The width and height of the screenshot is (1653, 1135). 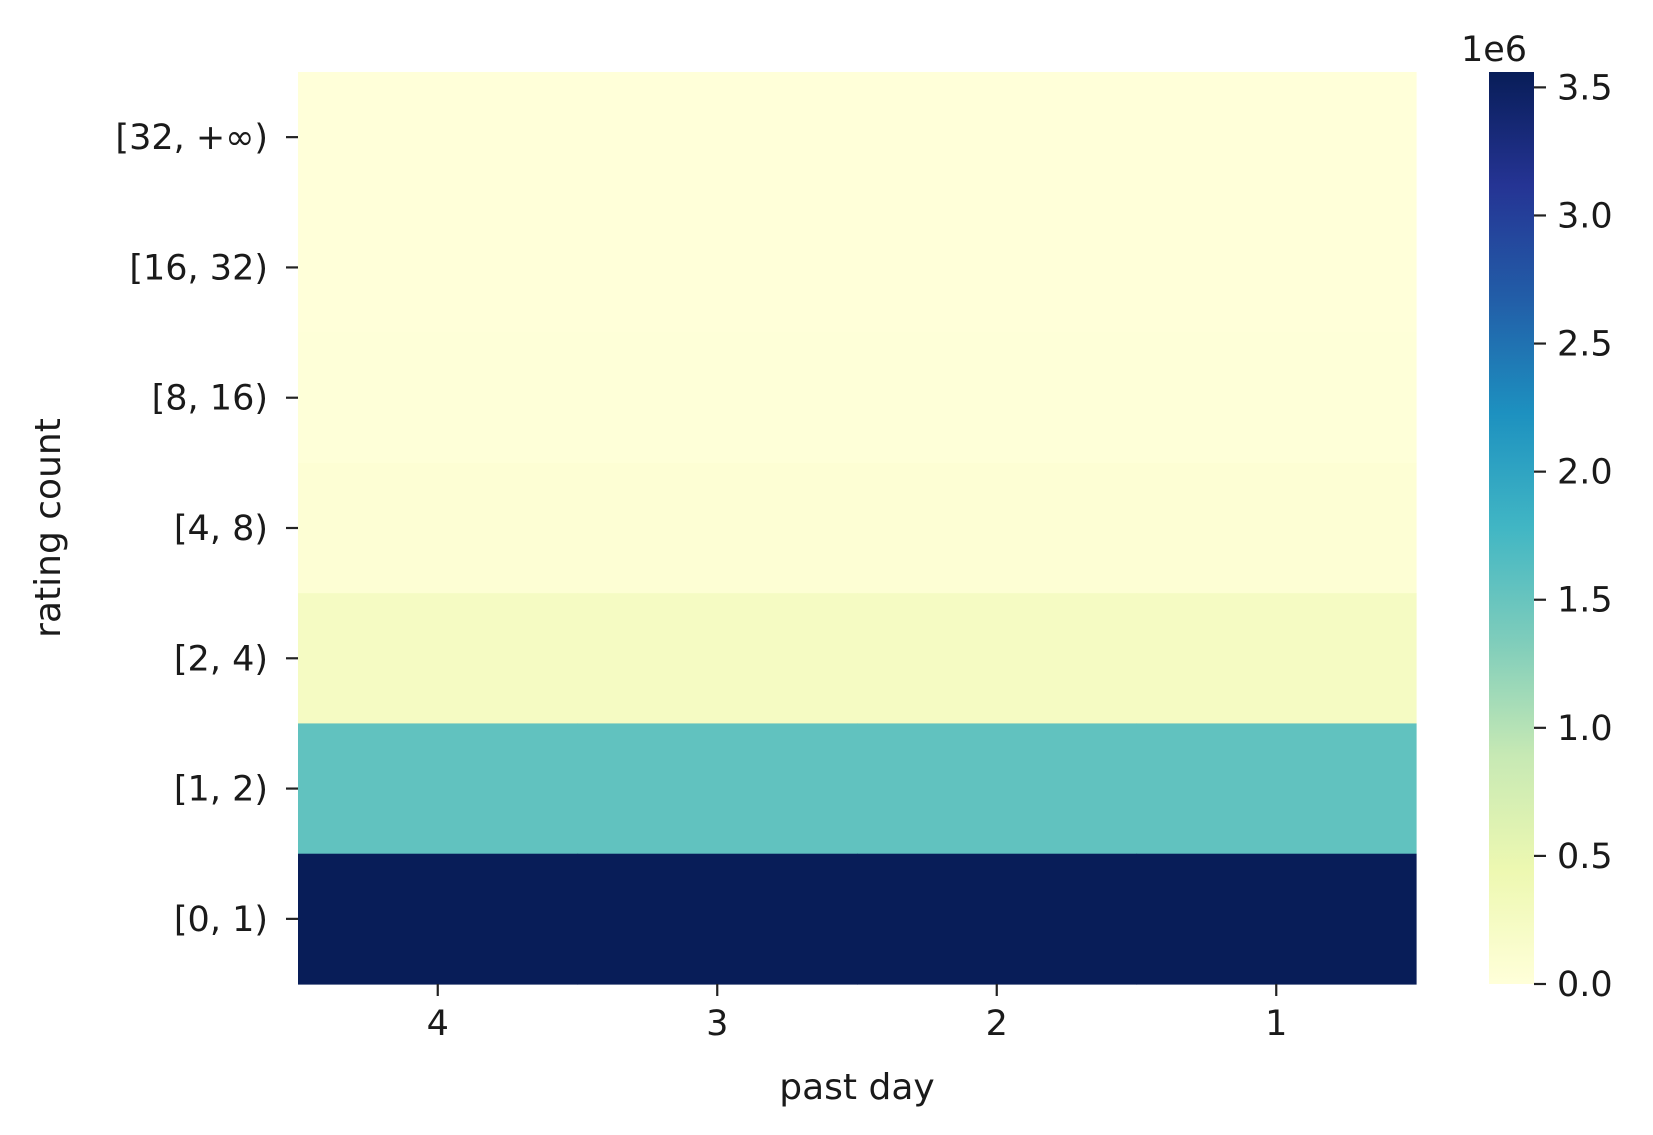 What do you see at coordinates (1585, 601) in the screenshot?
I see `colorbar-tick-label: 1.5` at bounding box center [1585, 601].